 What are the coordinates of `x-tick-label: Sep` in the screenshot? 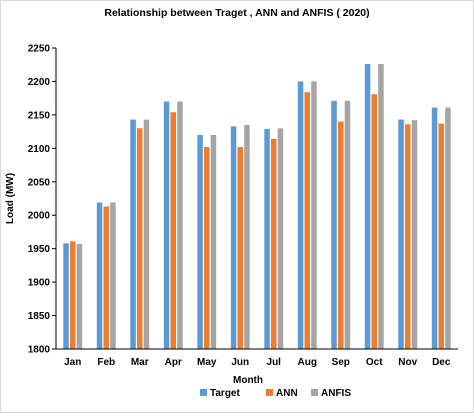 It's located at (341, 362).